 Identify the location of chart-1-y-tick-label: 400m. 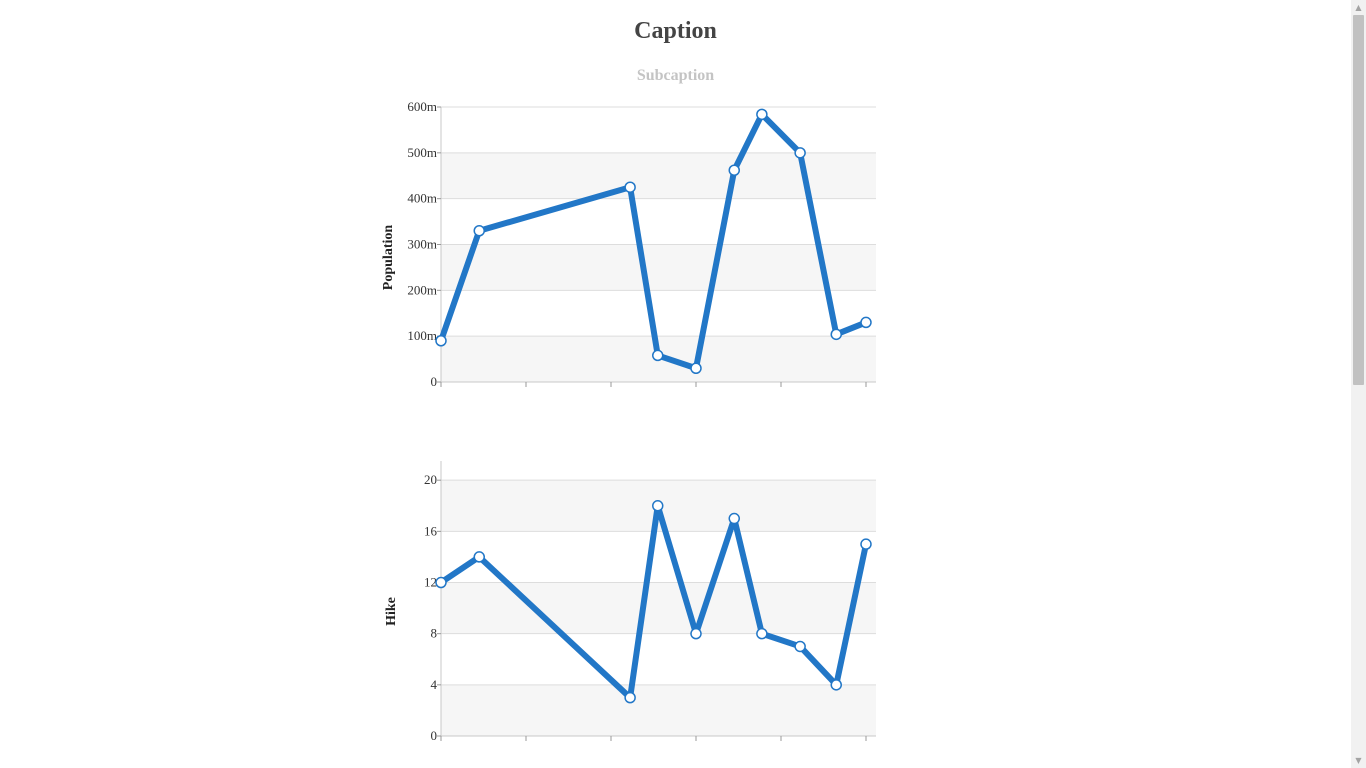
(422, 198).